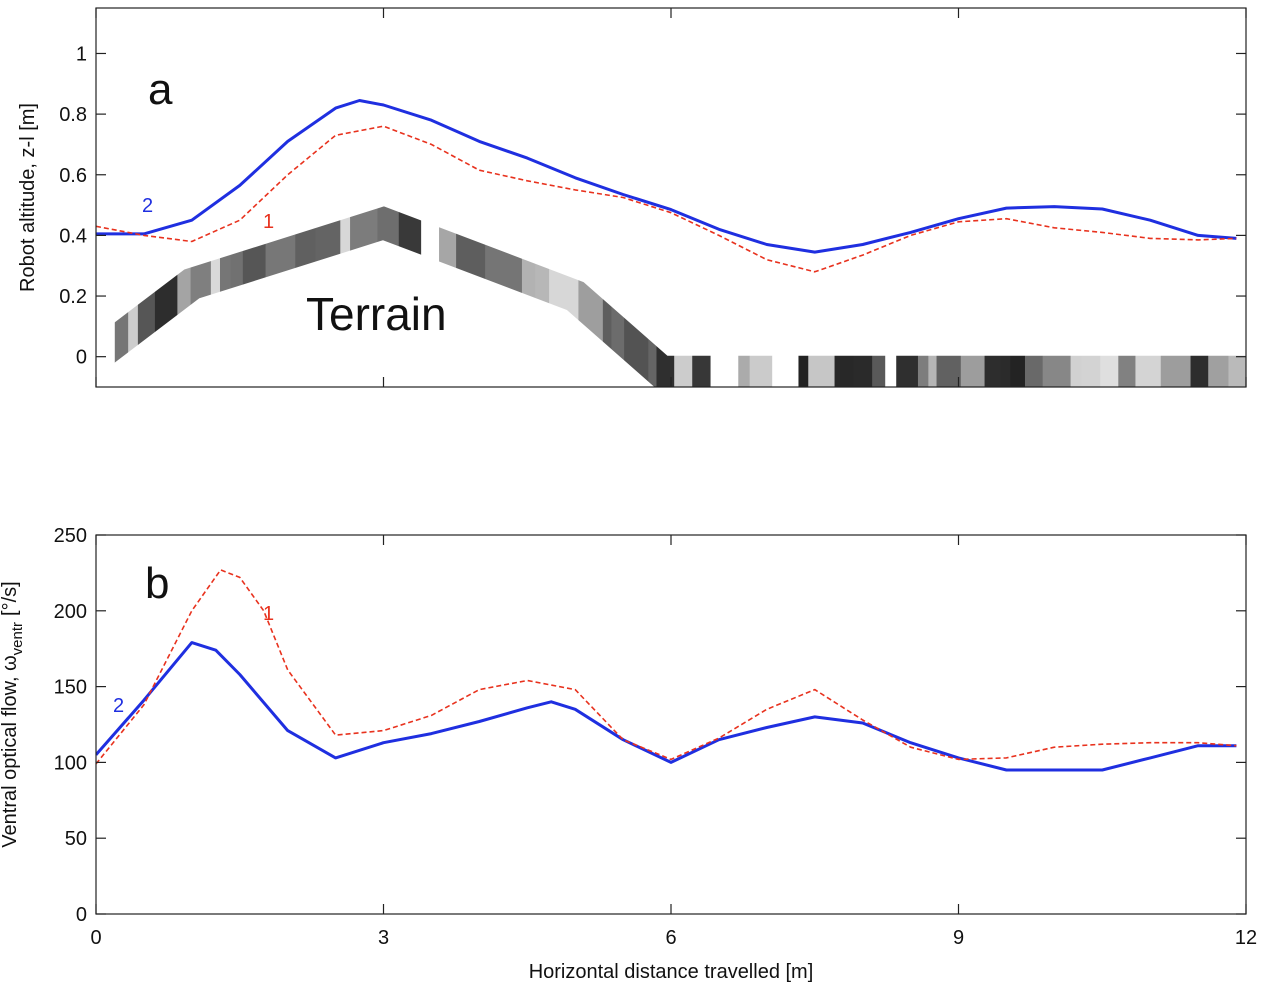  I want to click on x-axis-label: Horizontal distance travelled [m], so click(671, 972).